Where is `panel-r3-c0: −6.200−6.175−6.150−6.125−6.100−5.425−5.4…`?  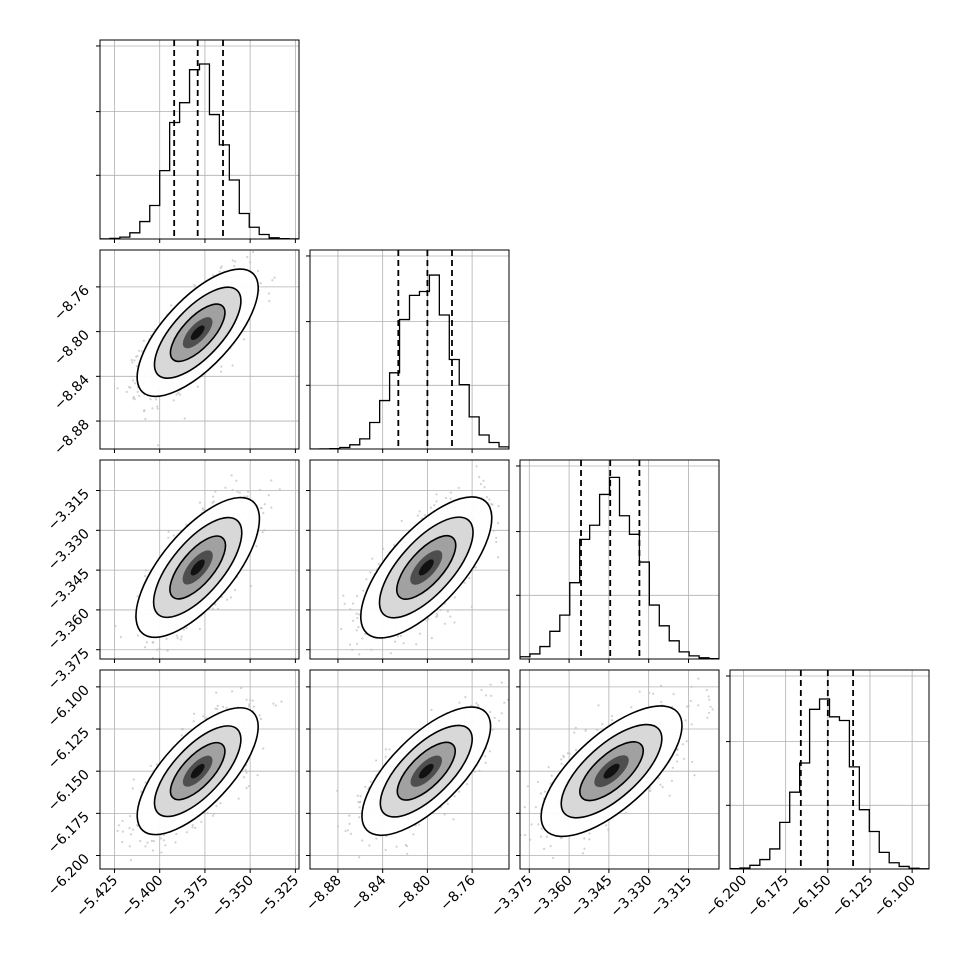 panel-r3-c0: −6.200−6.175−6.150−6.125−6.100−5.425−5.4… is located at coordinates (173, 795).